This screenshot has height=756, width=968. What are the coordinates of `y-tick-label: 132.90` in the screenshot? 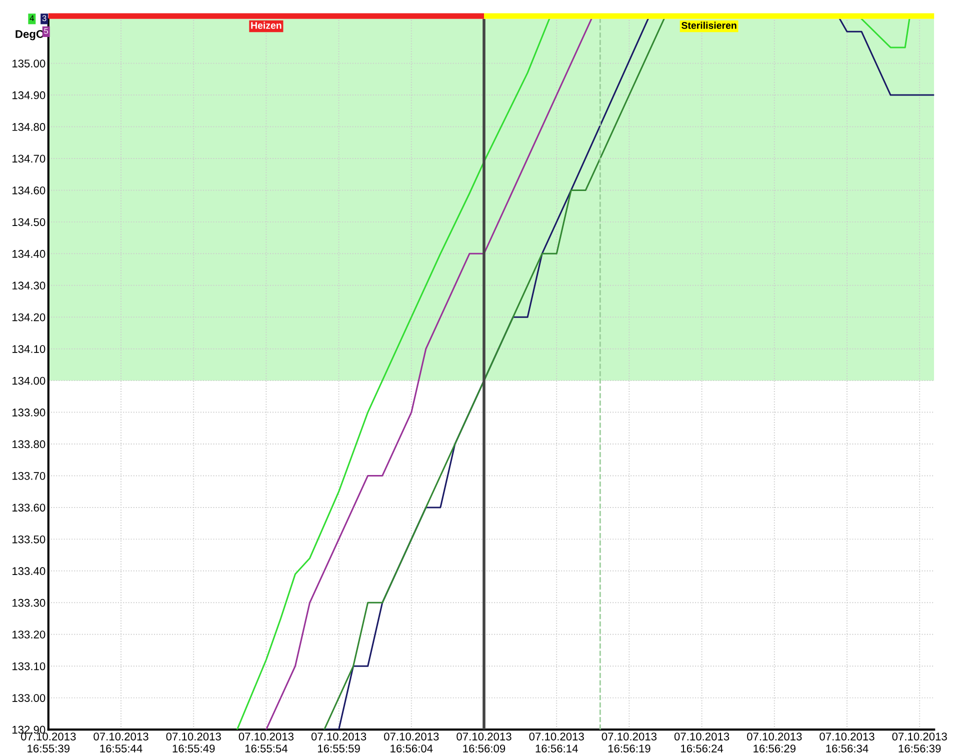 It's located at (29, 730).